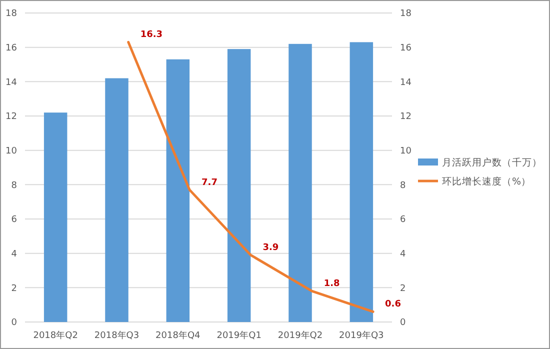 The height and width of the screenshot is (349, 550). What do you see at coordinates (117, 335) in the screenshot?
I see `x-tick-label: 2018年Q3` at bounding box center [117, 335].